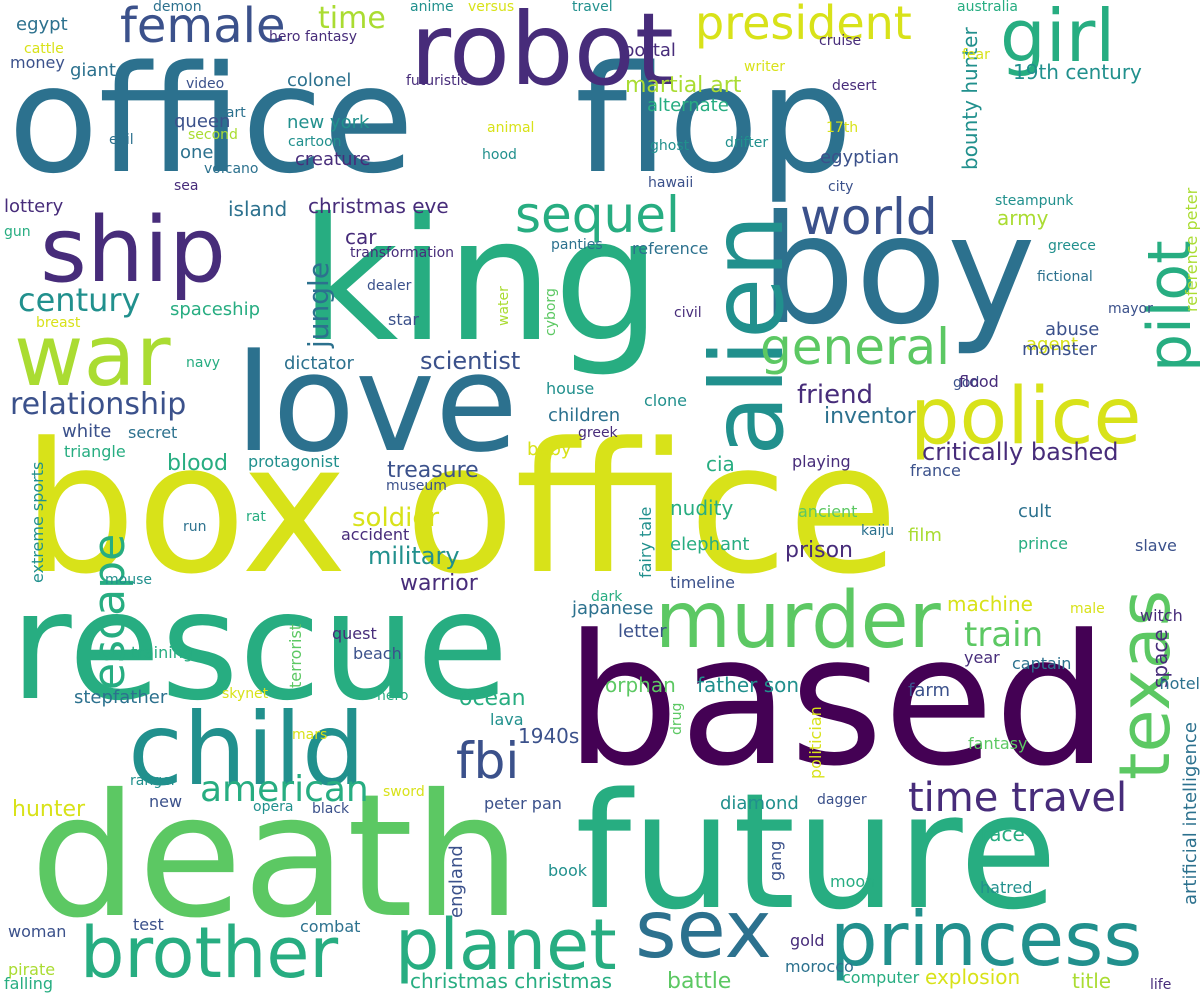 This screenshot has height=1000, width=1200. What do you see at coordinates (166, 801) in the screenshot?
I see `word-new: new` at bounding box center [166, 801].